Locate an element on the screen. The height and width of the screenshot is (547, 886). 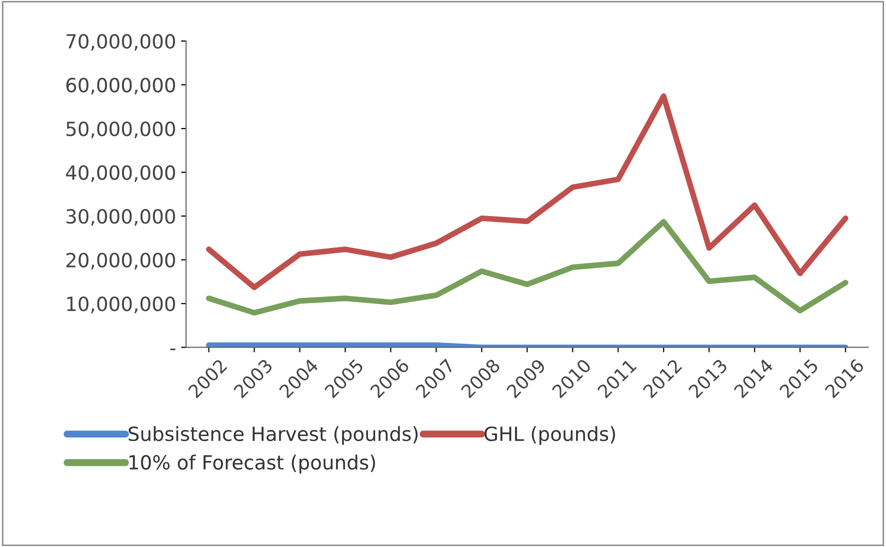
y-tick-label: - is located at coordinates (173, 349).